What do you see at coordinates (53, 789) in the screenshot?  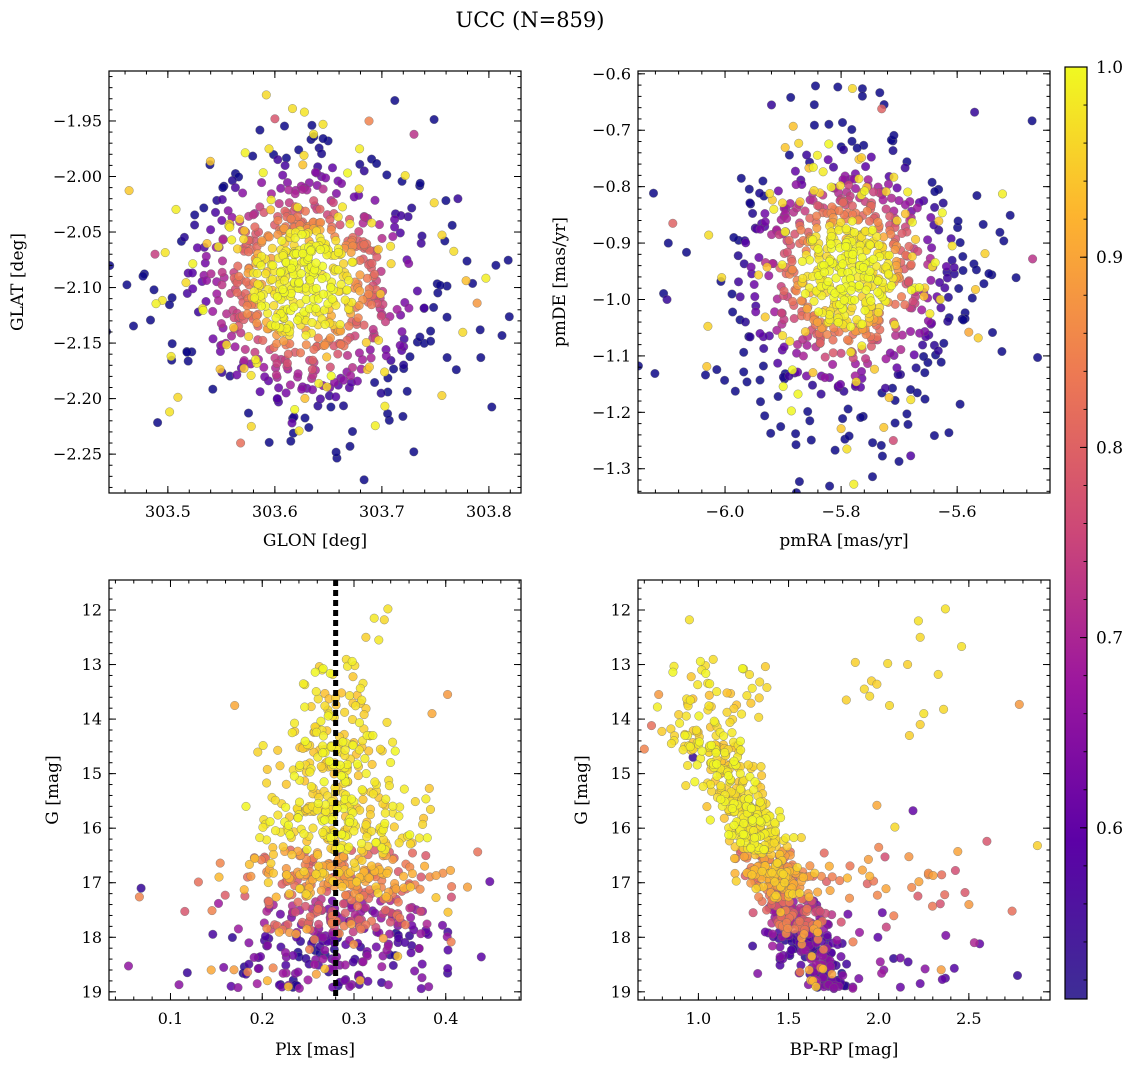 I see `y-axis-label: G [mag]` at bounding box center [53, 789].